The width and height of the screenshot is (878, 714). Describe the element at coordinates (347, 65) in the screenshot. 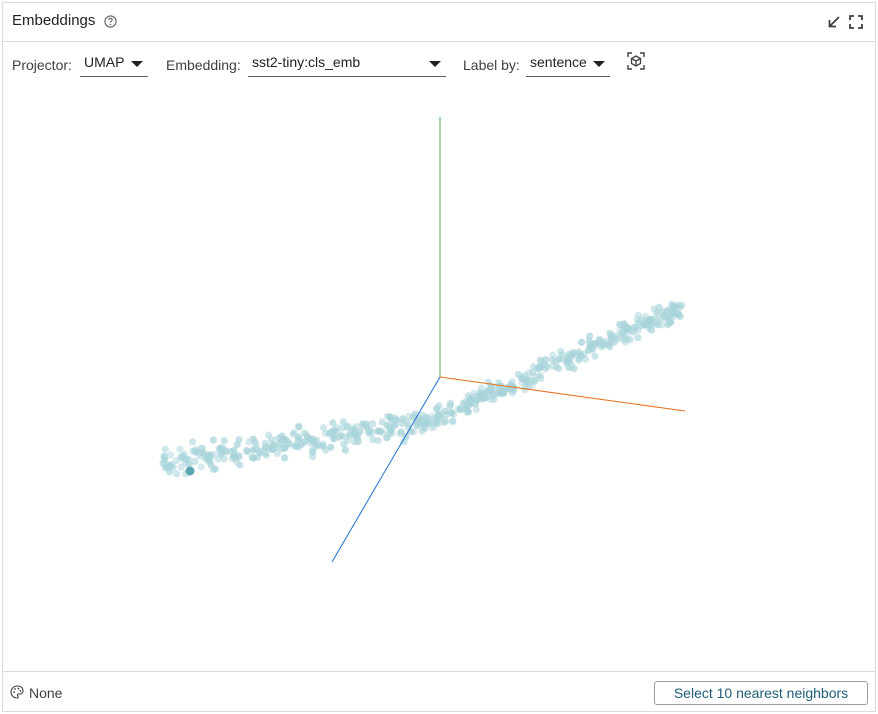

I see `embedding-select: sst2-tiny:cls_emb` at that location.